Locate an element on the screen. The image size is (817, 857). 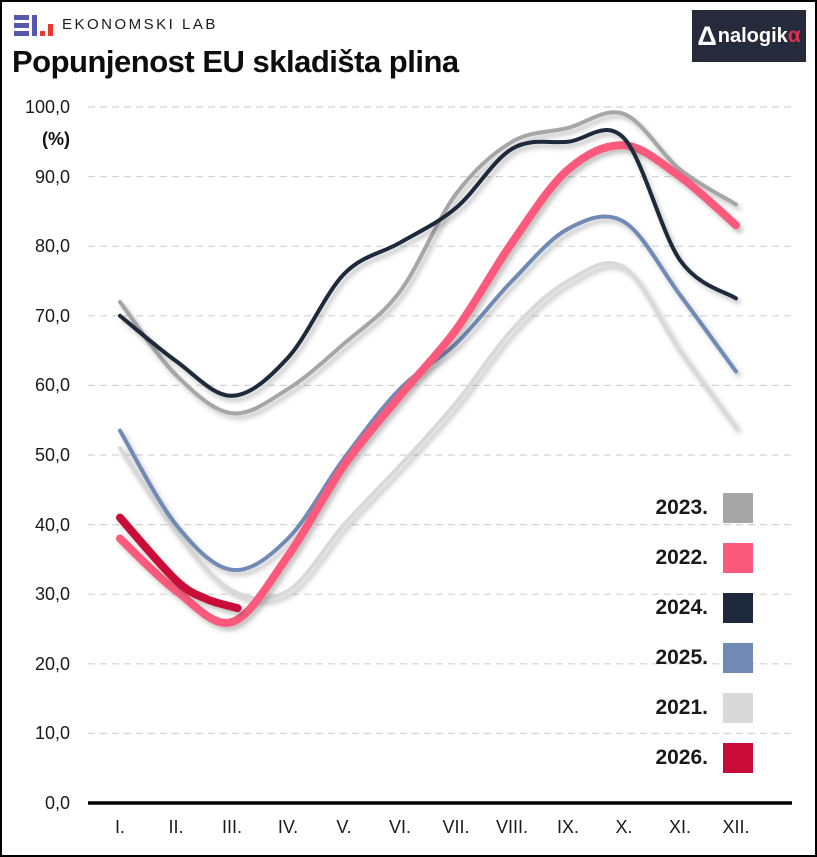
ekonomski-lab-logo-icon is located at coordinates (33, 25).